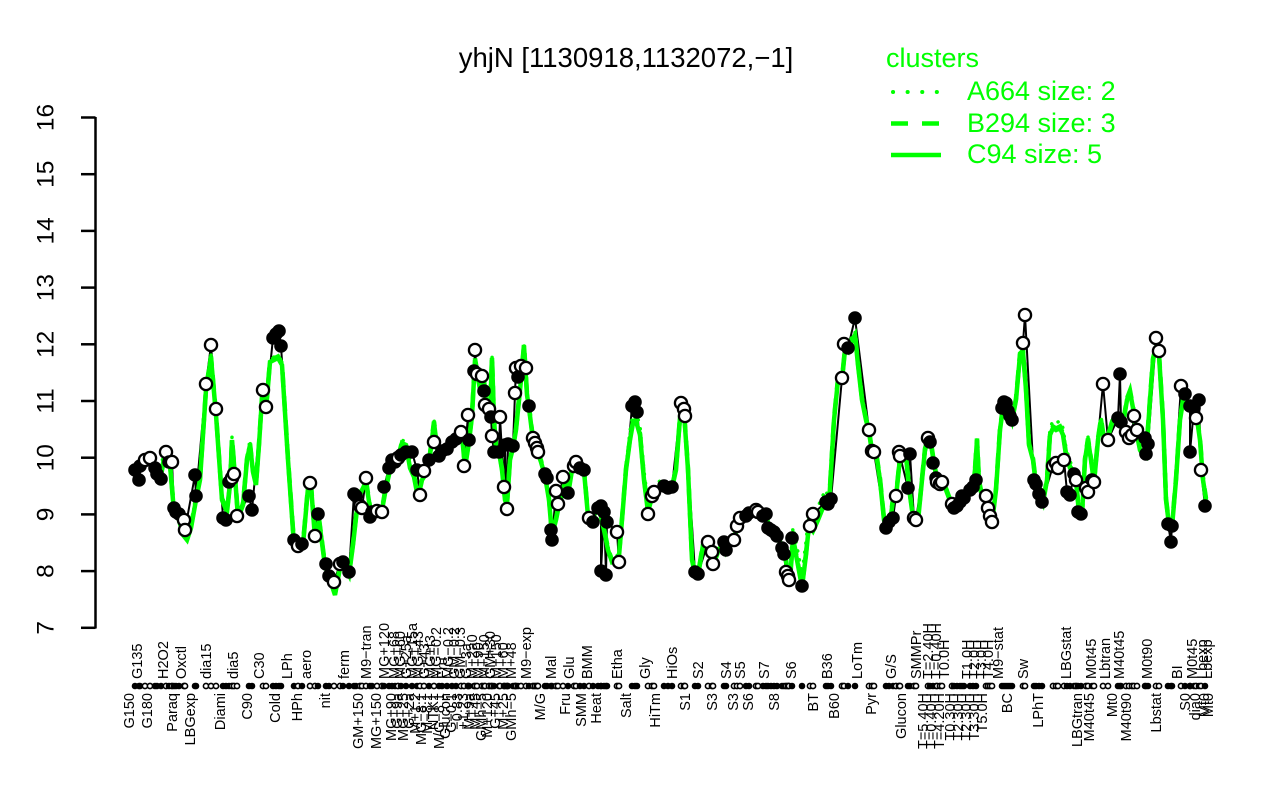 Image resolution: width=1280 pixels, height=800 pixels. Describe the element at coordinates (307, 664) in the screenshot. I see `svg-text: aero` at that location.